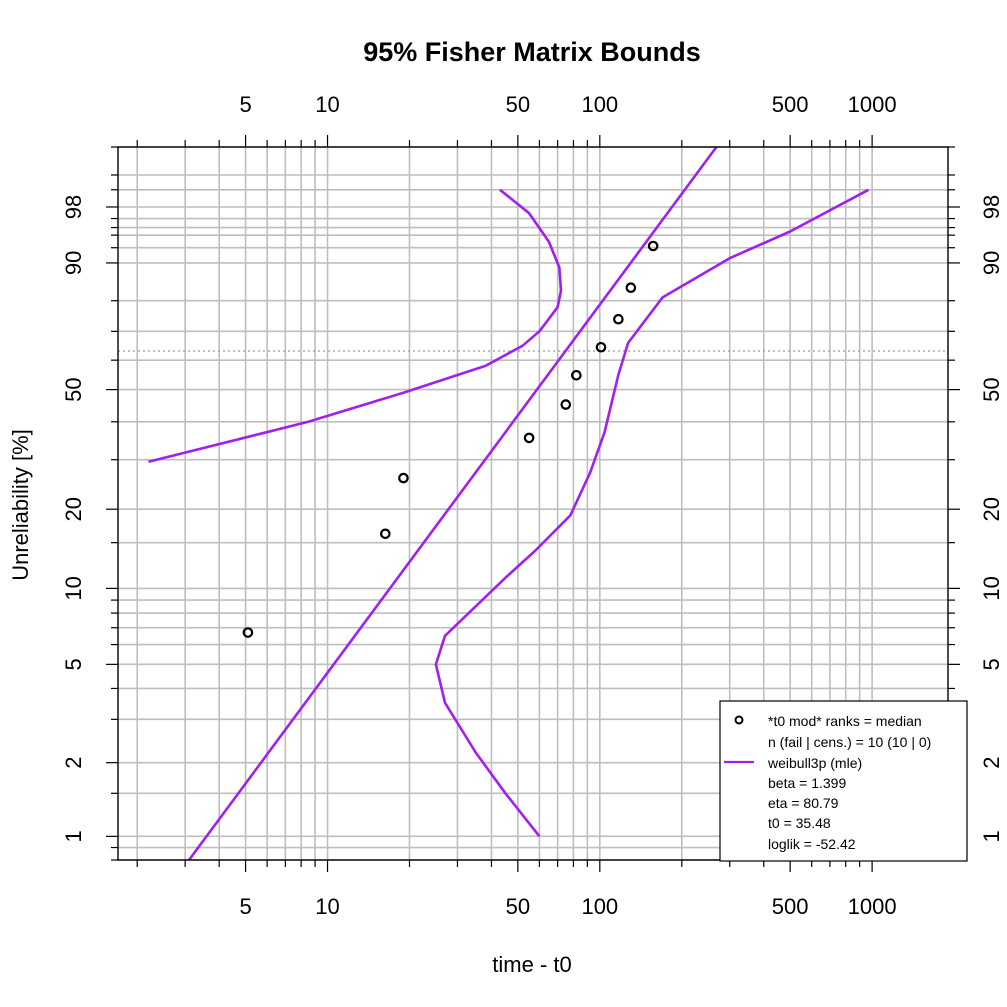  What do you see at coordinates (73, 389) in the screenshot?
I see `y-tick-label-left: 50` at bounding box center [73, 389].